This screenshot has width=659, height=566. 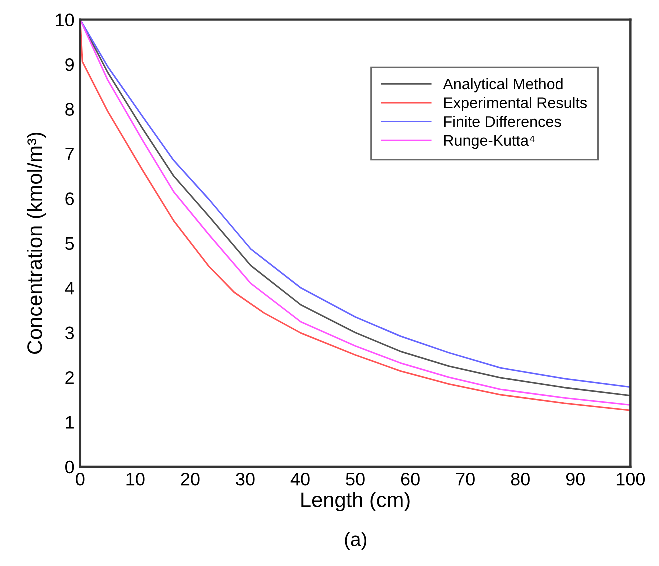 What do you see at coordinates (135, 479) in the screenshot?
I see `x-tick-label: 10` at bounding box center [135, 479].